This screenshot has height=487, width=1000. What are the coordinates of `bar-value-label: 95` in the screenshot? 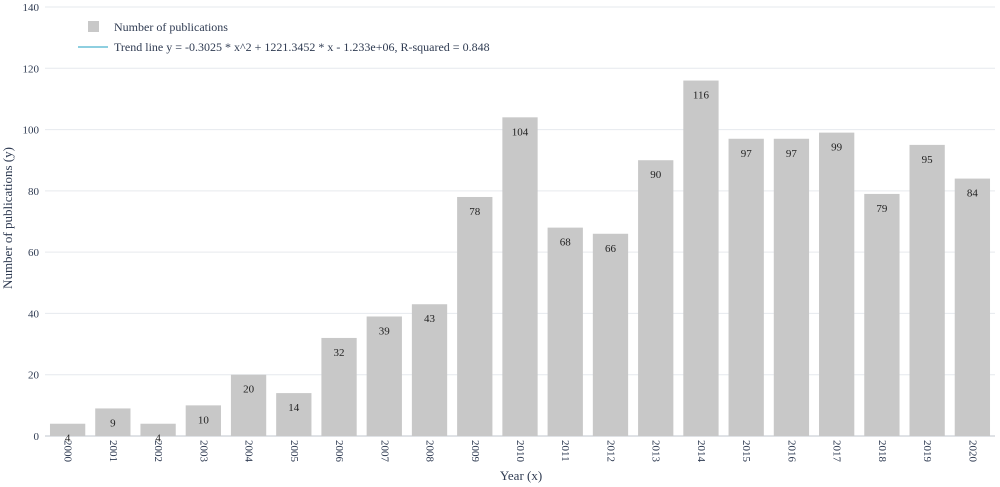 It's located at (928, 160).